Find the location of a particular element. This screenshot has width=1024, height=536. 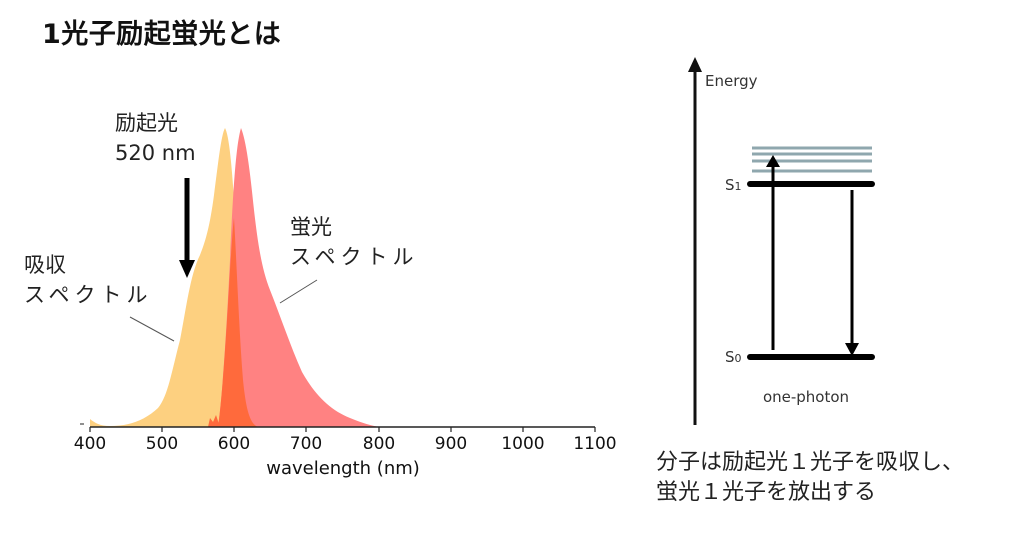

caption-line1: 分子は励起光１光子を吸収し、 is located at coordinates (810, 462).